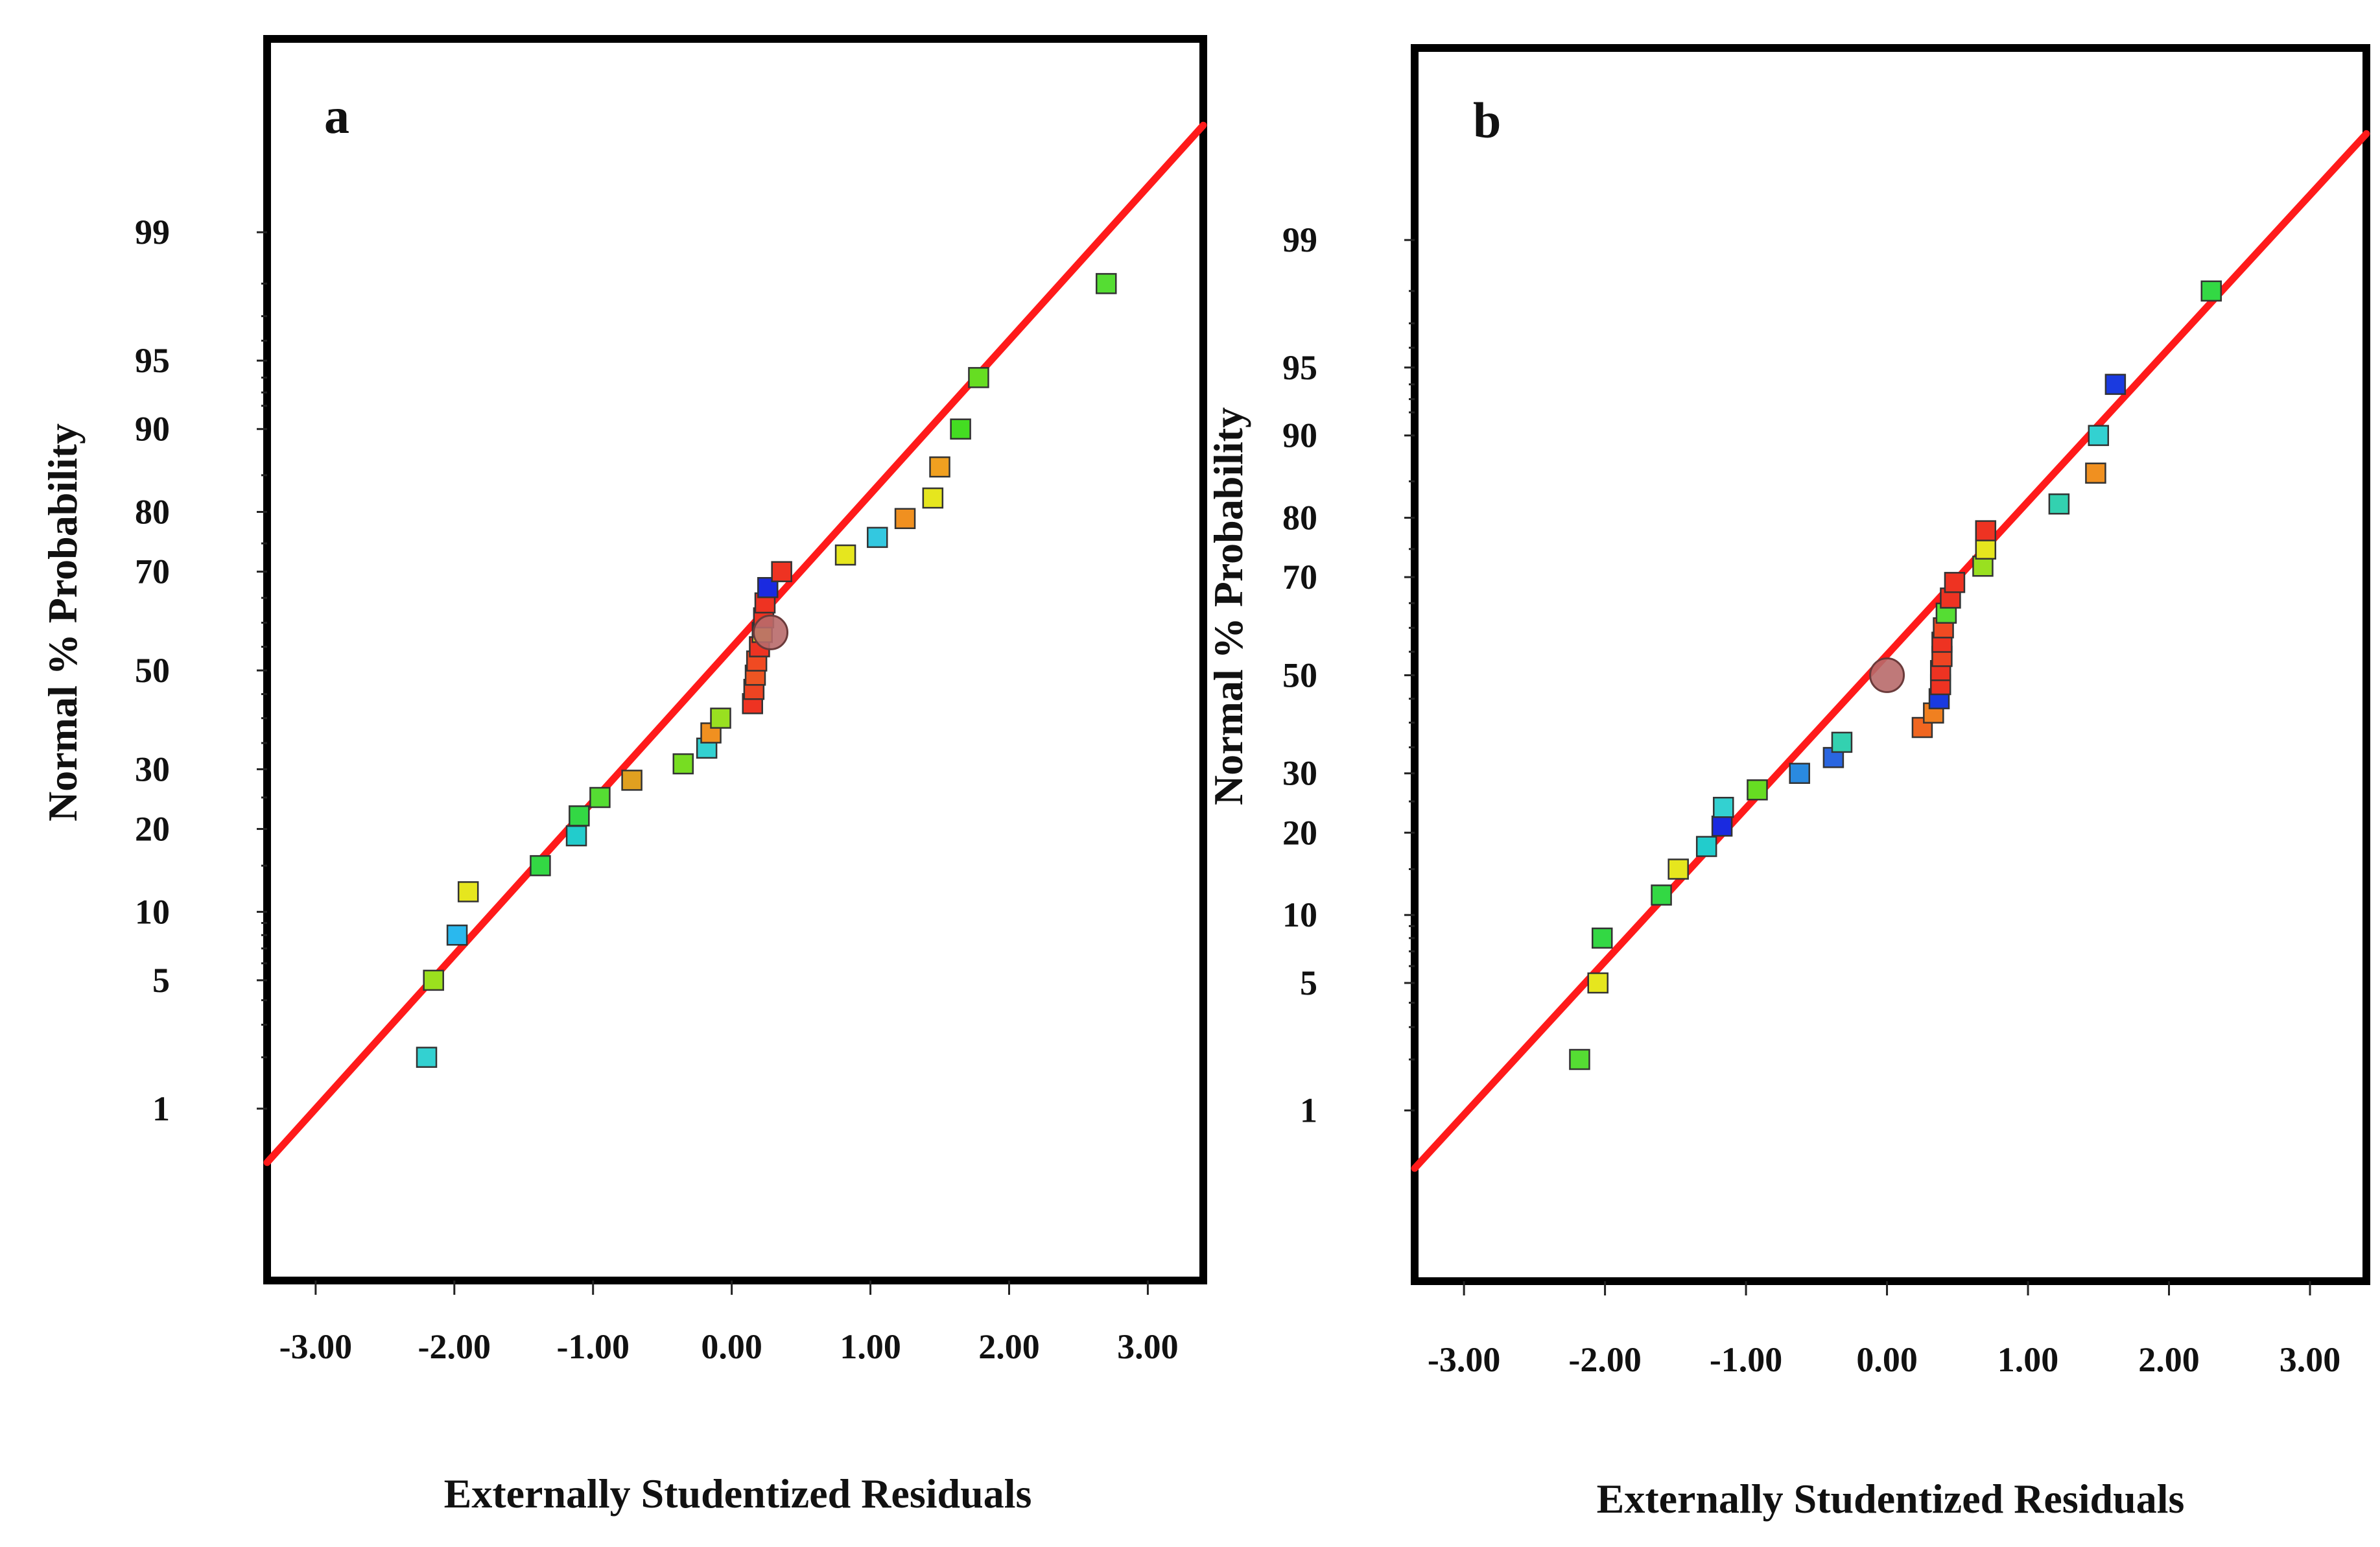 Image resolution: width=2380 pixels, height=1547 pixels. I want to click on panel-a-x-tick-label: -2.00, so click(454, 1346).